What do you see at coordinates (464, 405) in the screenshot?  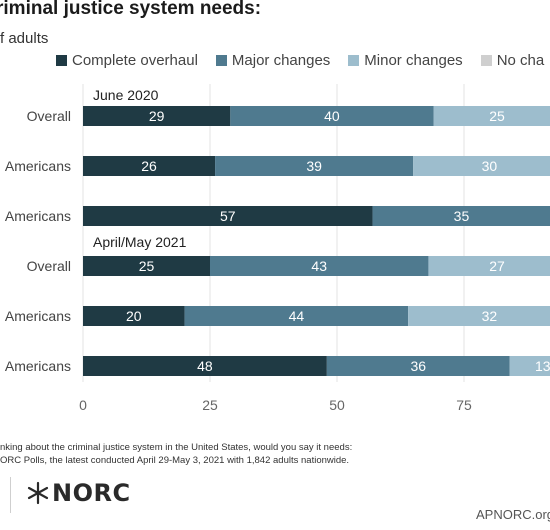 I see `x-tick-label: 75` at bounding box center [464, 405].